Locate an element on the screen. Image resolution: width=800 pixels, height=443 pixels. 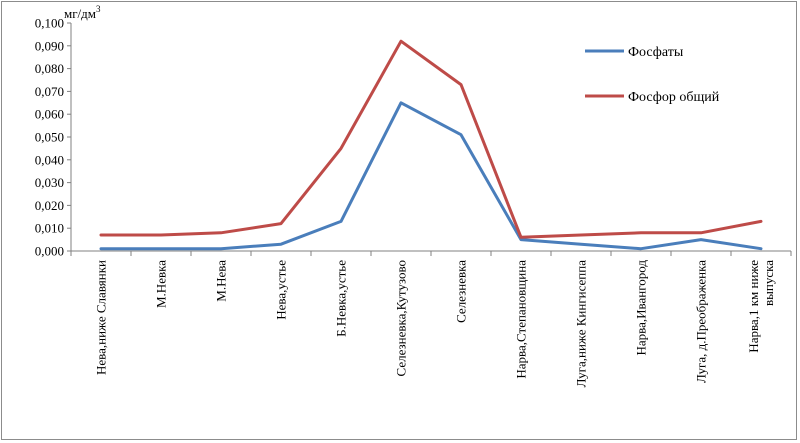
x-category-label: Б.Невка,устье is located at coordinates (341, 298).